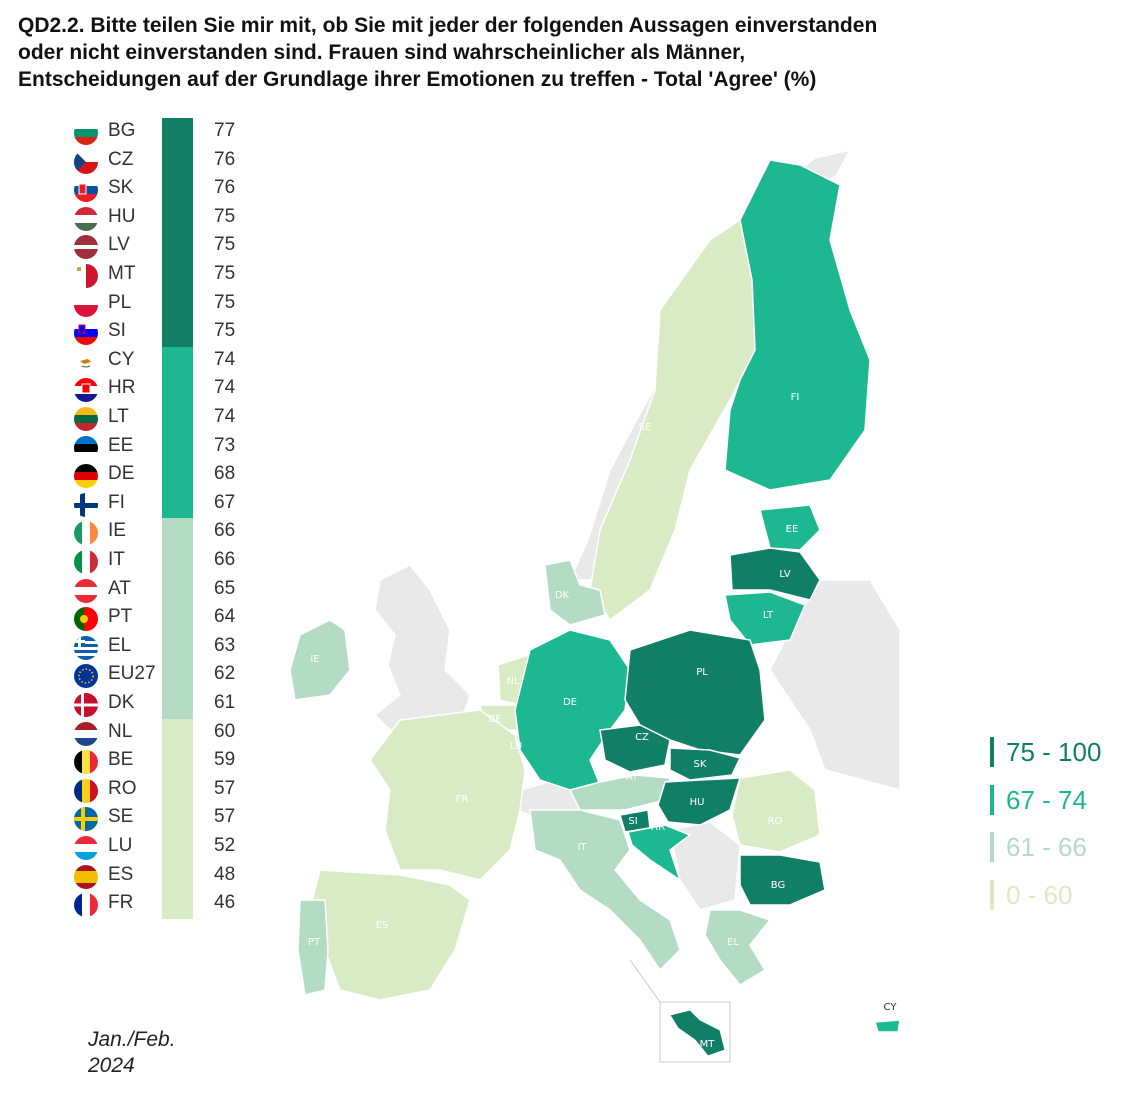 This screenshot has width=1148, height=1097. Describe the element at coordinates (225, 130) in the screenshot. I see `country-value: 77` at that location.